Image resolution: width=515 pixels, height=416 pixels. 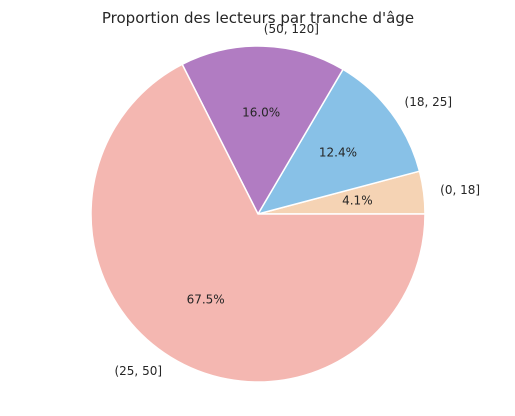 What do you see at coordinates (338, 153) in the screenshot?
I see `slice-percent-label: 12.4%` at bounding box center [338, 153].